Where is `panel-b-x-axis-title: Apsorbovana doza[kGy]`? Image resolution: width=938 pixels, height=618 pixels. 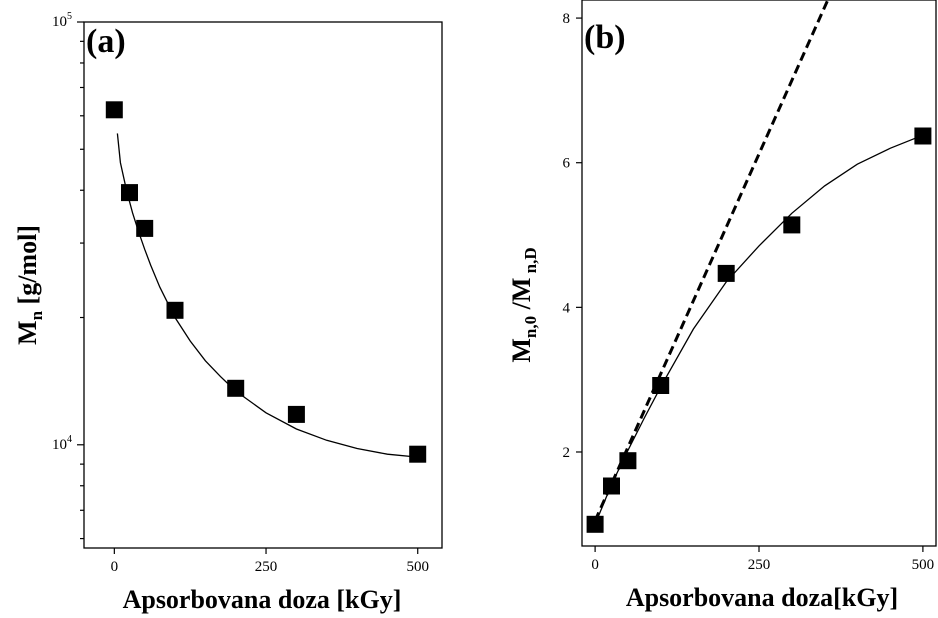
panel-b-x-axis-title: Apsorbovana doza[kGy] is located at coordinates (762, 597).